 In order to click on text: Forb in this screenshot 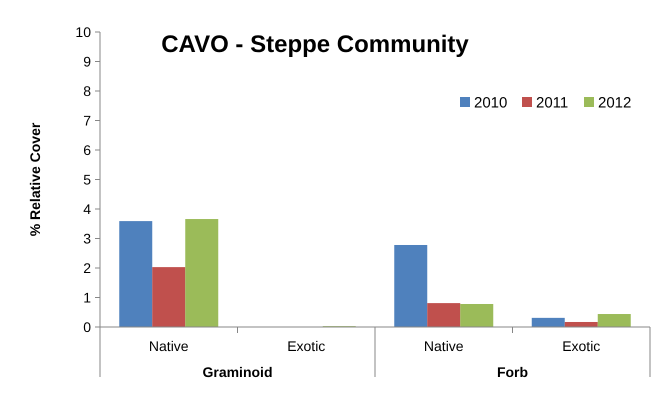, I will do `click(512, 372)`.